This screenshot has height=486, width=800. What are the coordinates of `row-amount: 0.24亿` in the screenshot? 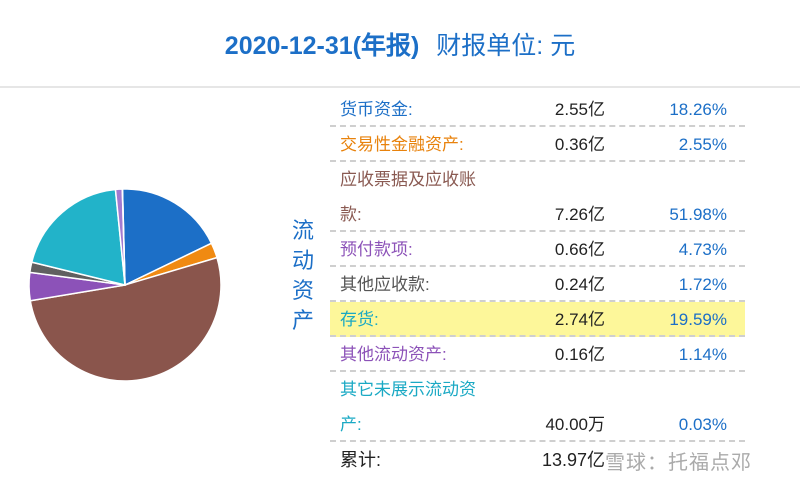 It's located at (579, 284).